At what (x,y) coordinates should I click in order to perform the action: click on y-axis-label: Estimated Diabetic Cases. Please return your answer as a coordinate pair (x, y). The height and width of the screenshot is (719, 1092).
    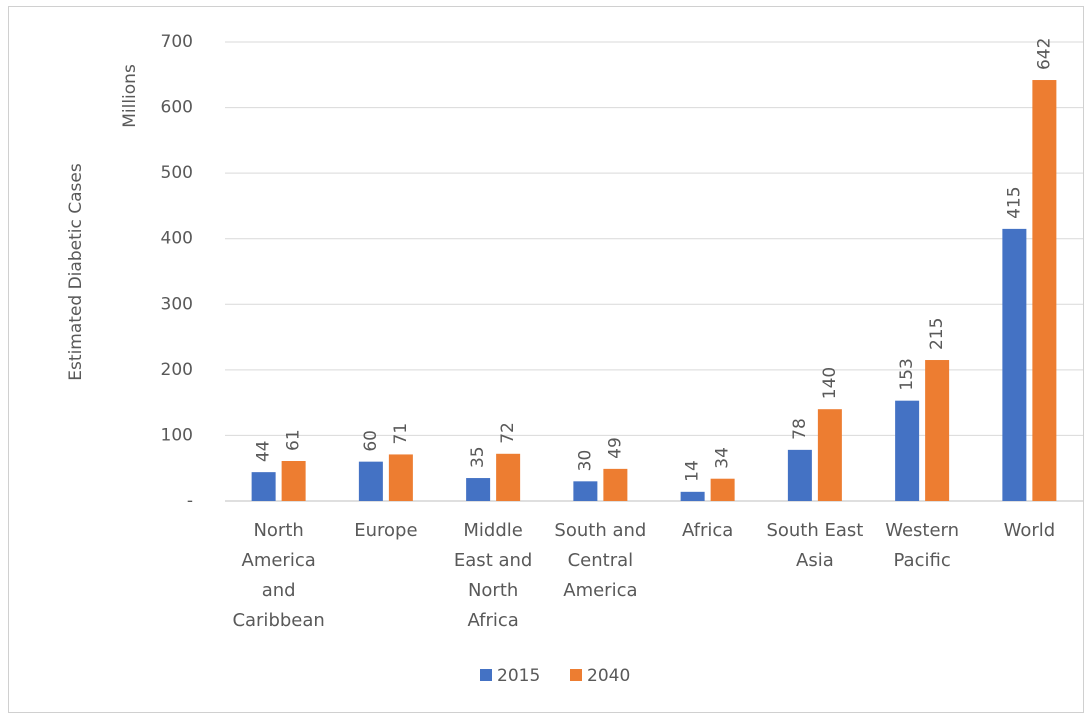
    Looking at the image, I should click on (76, 272).